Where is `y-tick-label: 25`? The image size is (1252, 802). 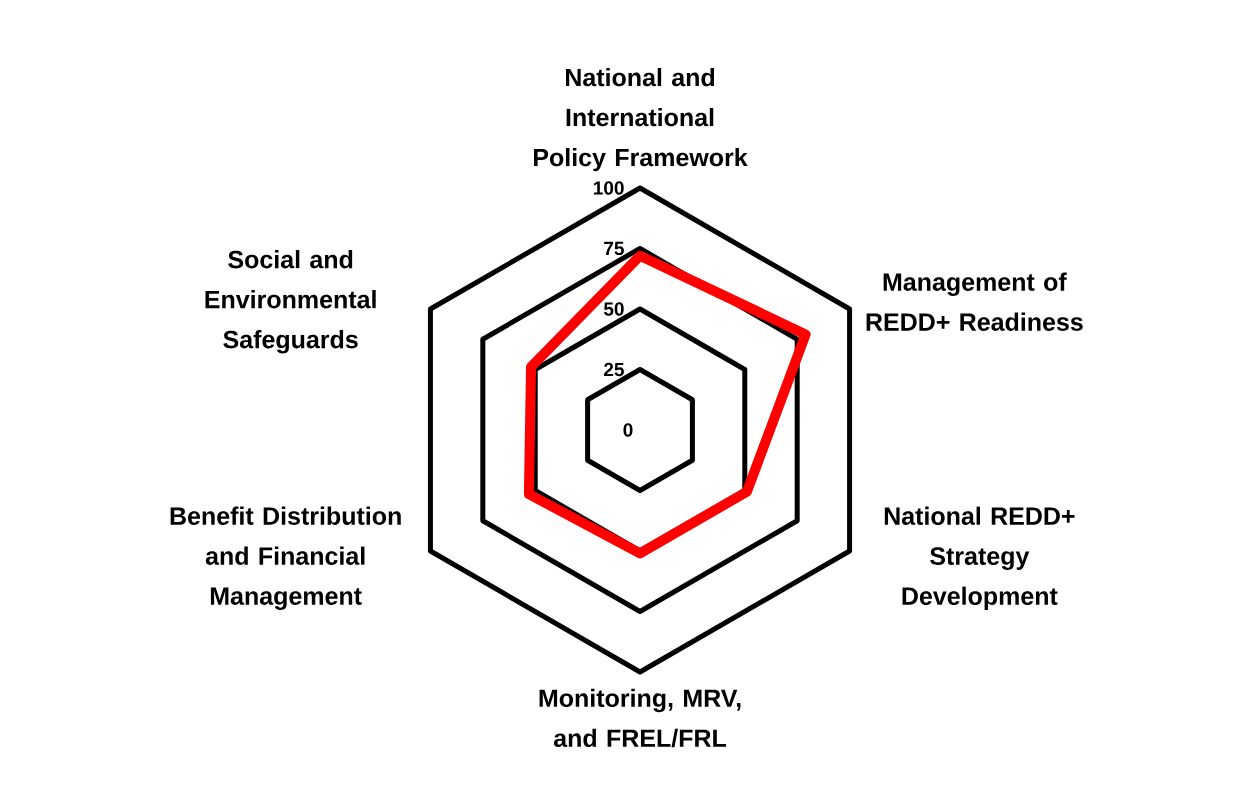
y-tick-label: 25 is located at coordinates (614, 369).